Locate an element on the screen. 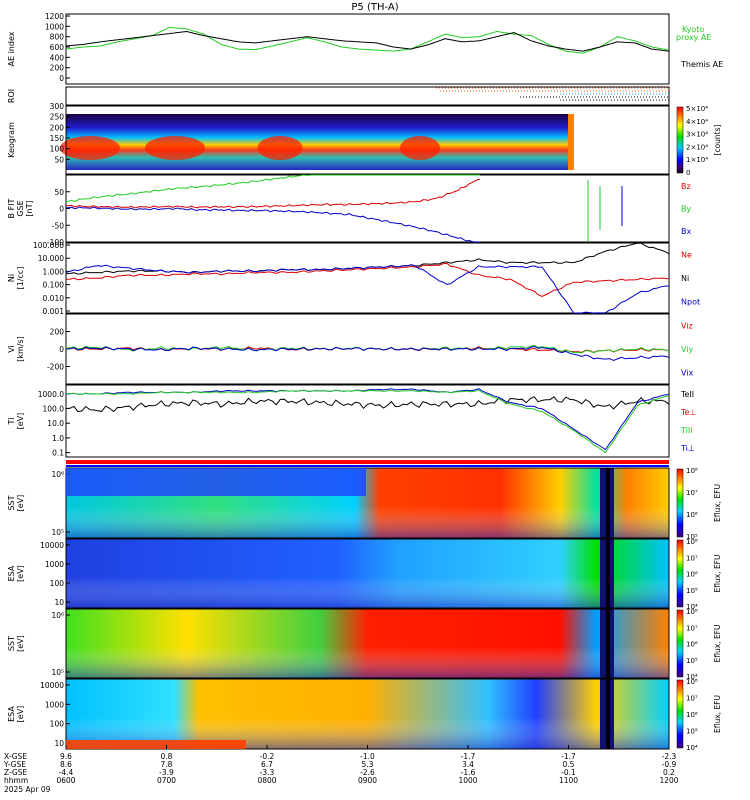  velocity-tick-label-2: 200 is located at coordinates (57, 332).